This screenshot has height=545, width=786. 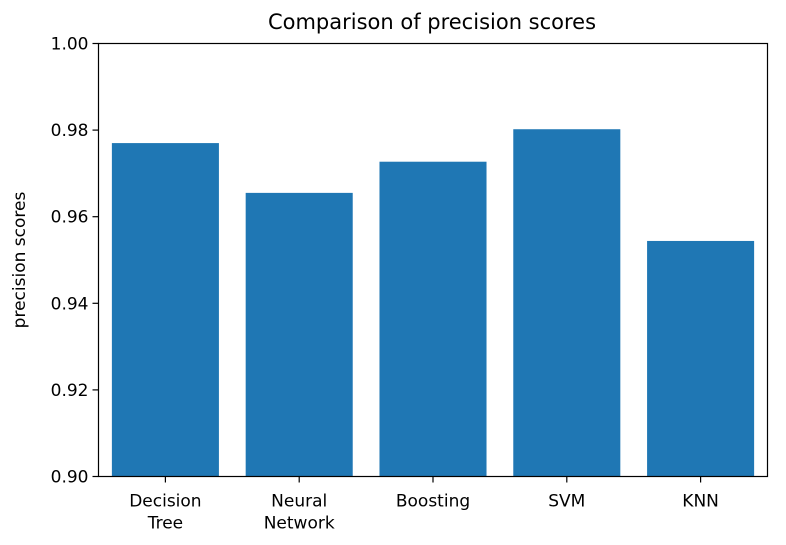 I want to click on x-tick-label: KNN, so click(x=700, y=502).